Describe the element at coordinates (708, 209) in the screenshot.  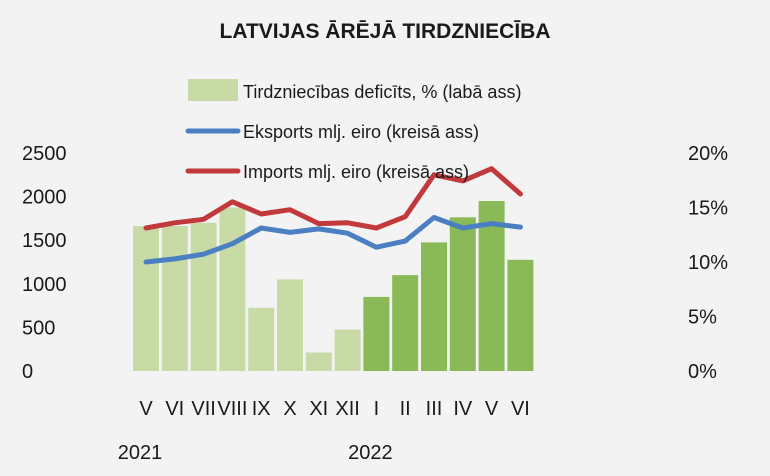
I see `right-tick-3: 15%` at that location.